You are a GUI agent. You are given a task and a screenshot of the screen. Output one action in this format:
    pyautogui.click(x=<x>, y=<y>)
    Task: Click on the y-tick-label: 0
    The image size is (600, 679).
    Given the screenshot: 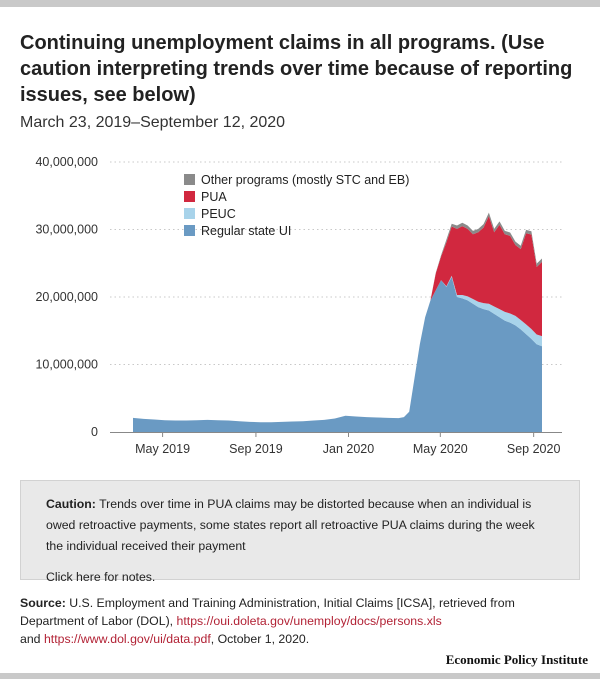 What is the action you would take?
    pyautogui.click(x=94, y=432)
    